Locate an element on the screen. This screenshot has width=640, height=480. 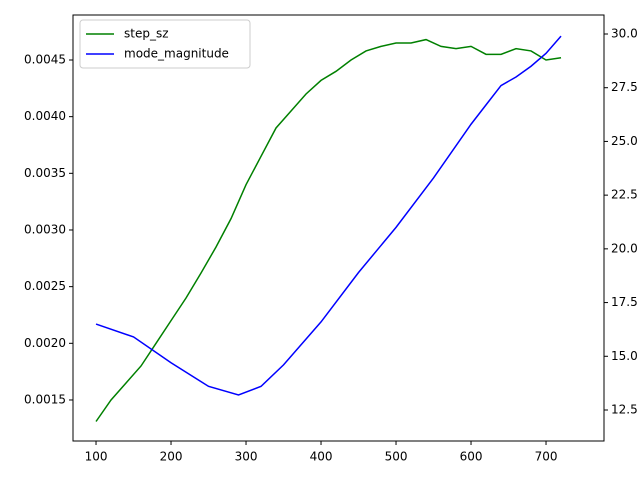
x-tick-label: 700 is located at coordinates (546, 457).